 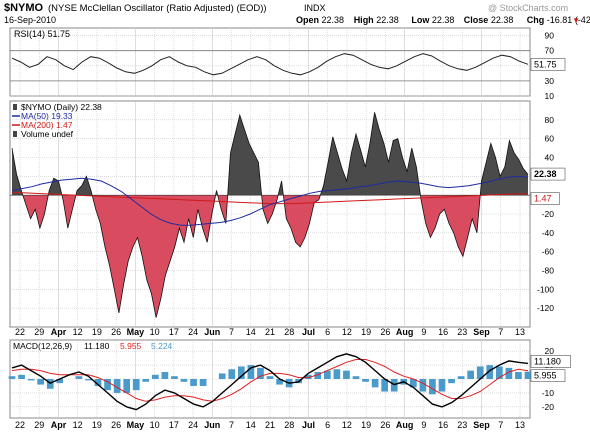 I want to click on watermark: @ StockCharts.com, so click(x=528, y=8).